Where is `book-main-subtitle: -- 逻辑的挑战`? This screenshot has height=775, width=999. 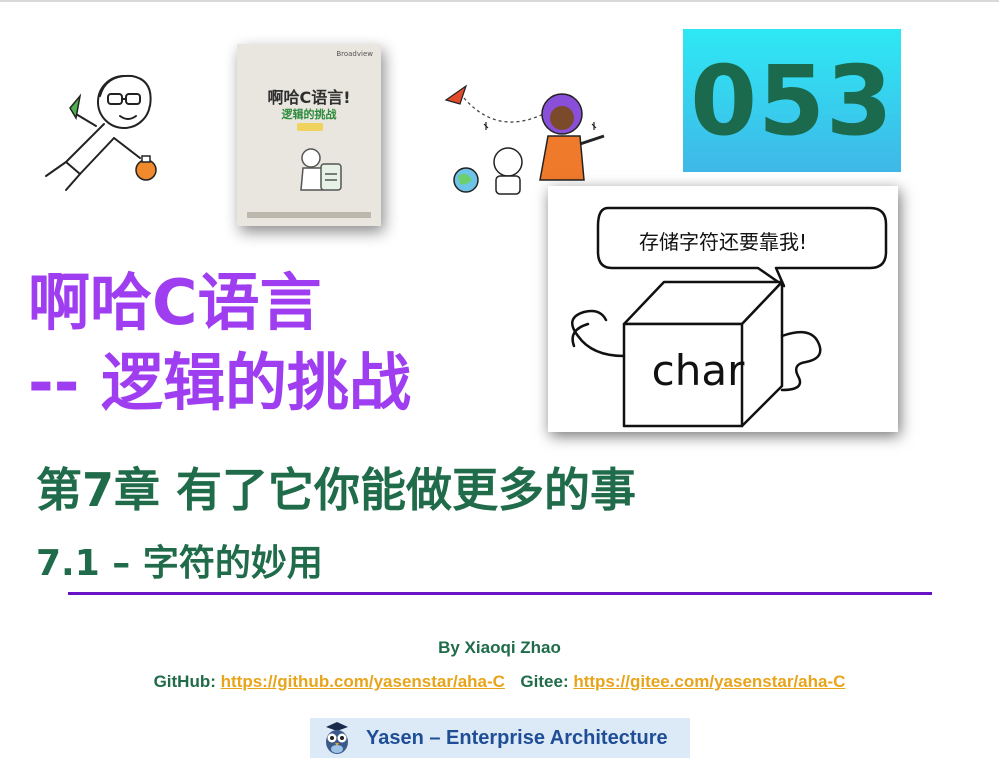 book-main-subtitle: -- 逻辑的挑战 is located at coordinates (220, 382).